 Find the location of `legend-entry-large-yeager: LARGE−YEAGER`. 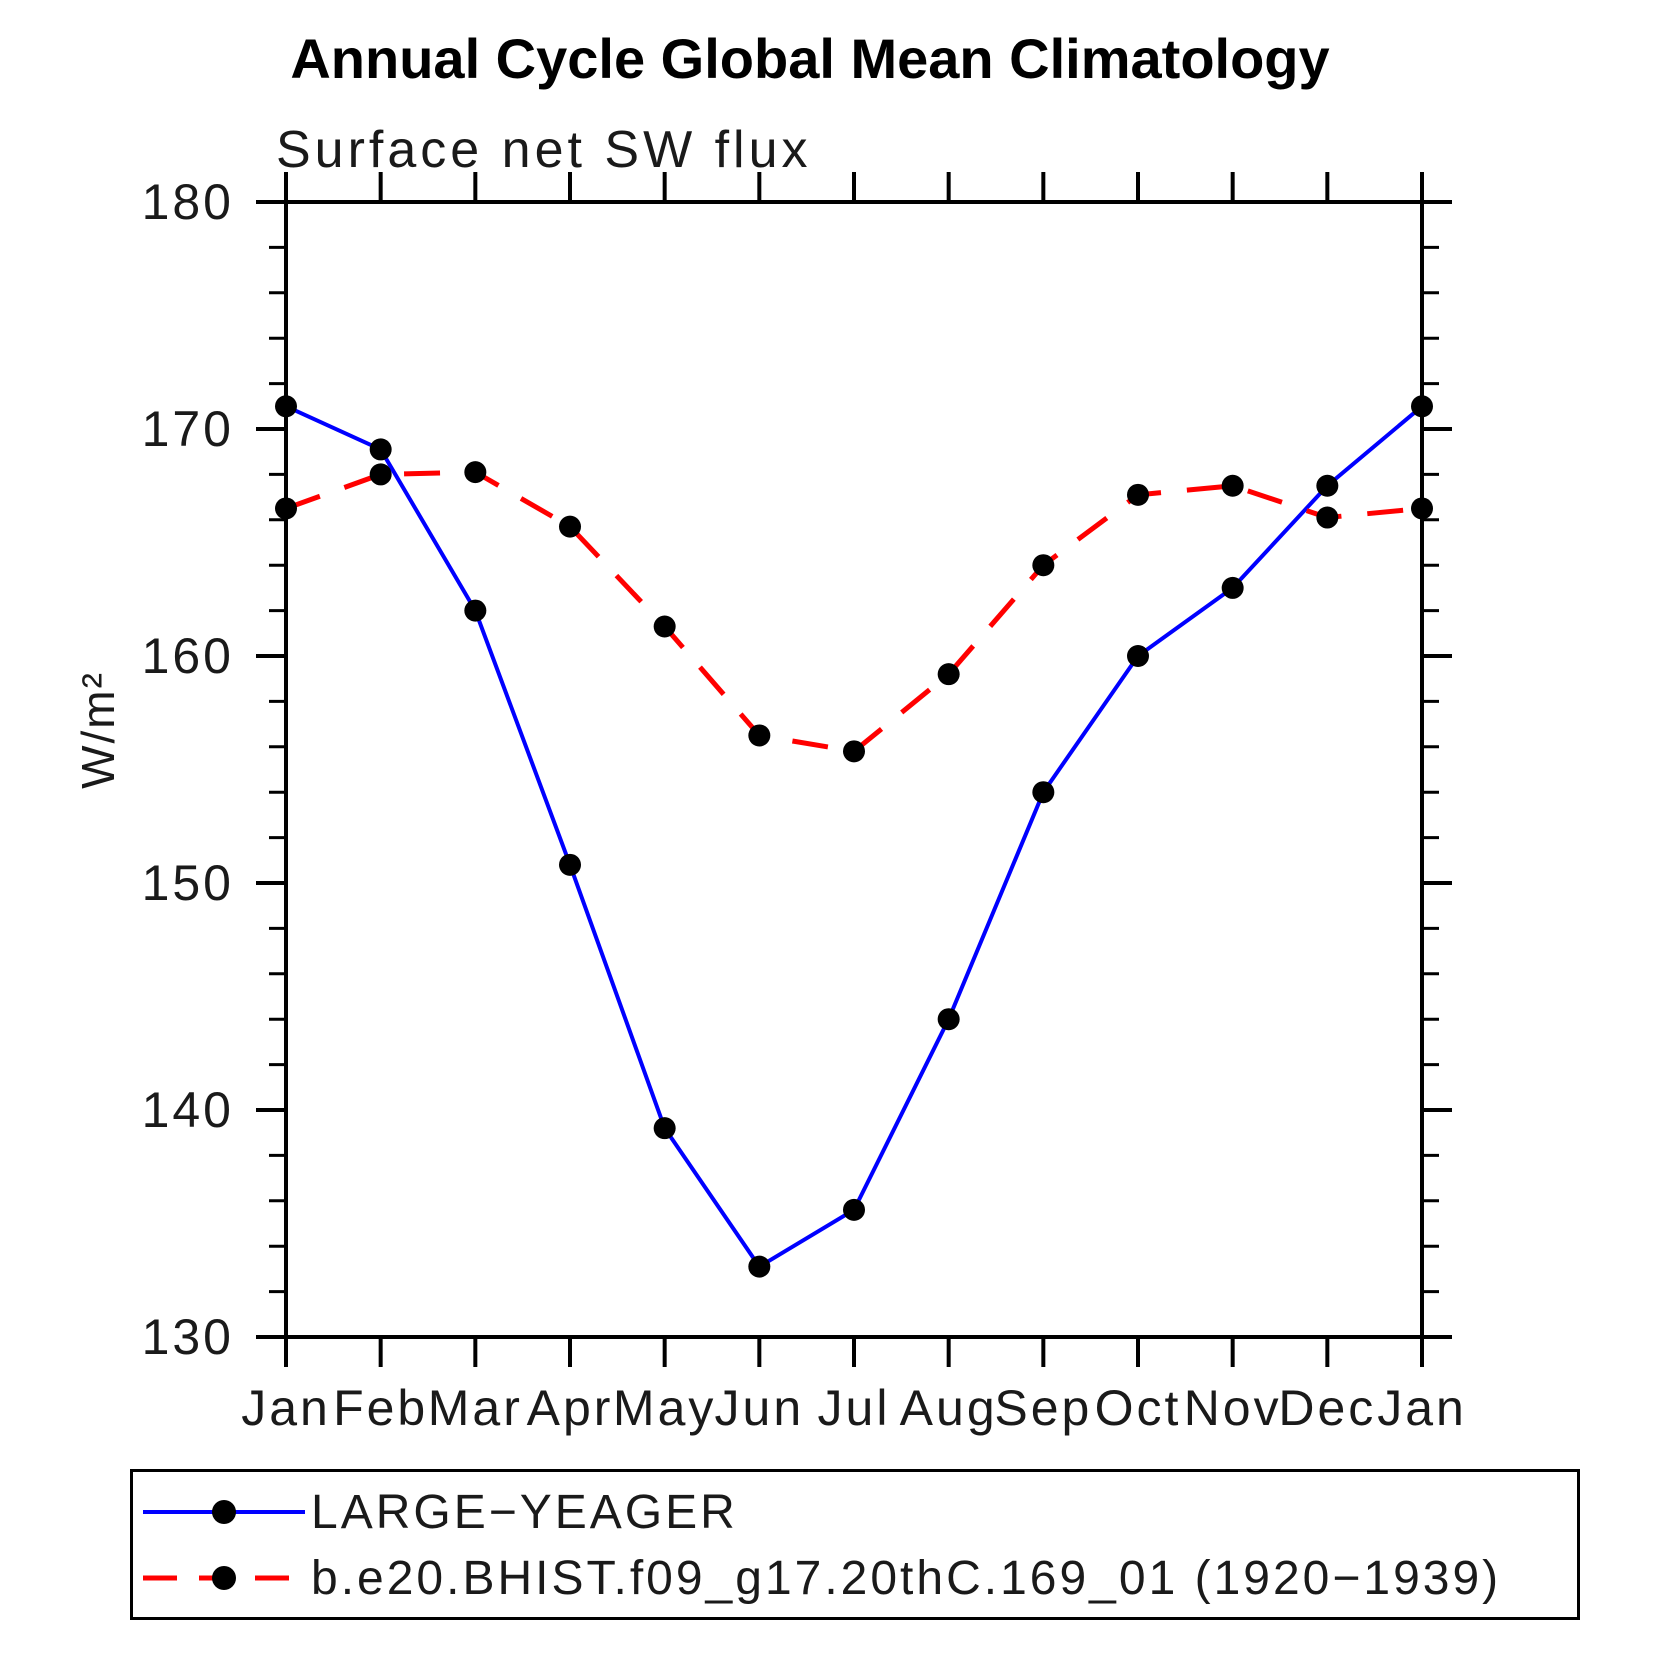

legend-entry-large-yeager: LARGE−YEAGER is located at coordinates (435, 1512).